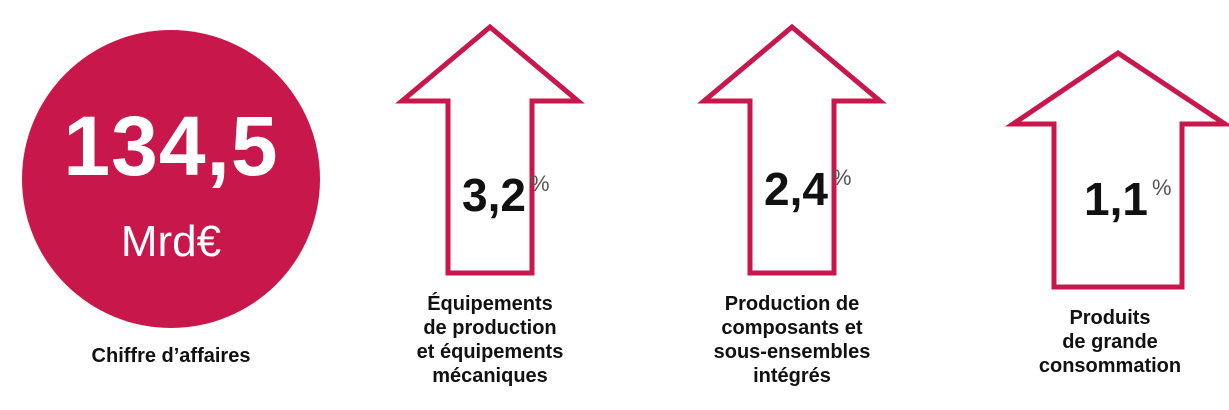 The image size is (1229, 410). I want to click on sector-label-line: Produits, so click(1110, 318).